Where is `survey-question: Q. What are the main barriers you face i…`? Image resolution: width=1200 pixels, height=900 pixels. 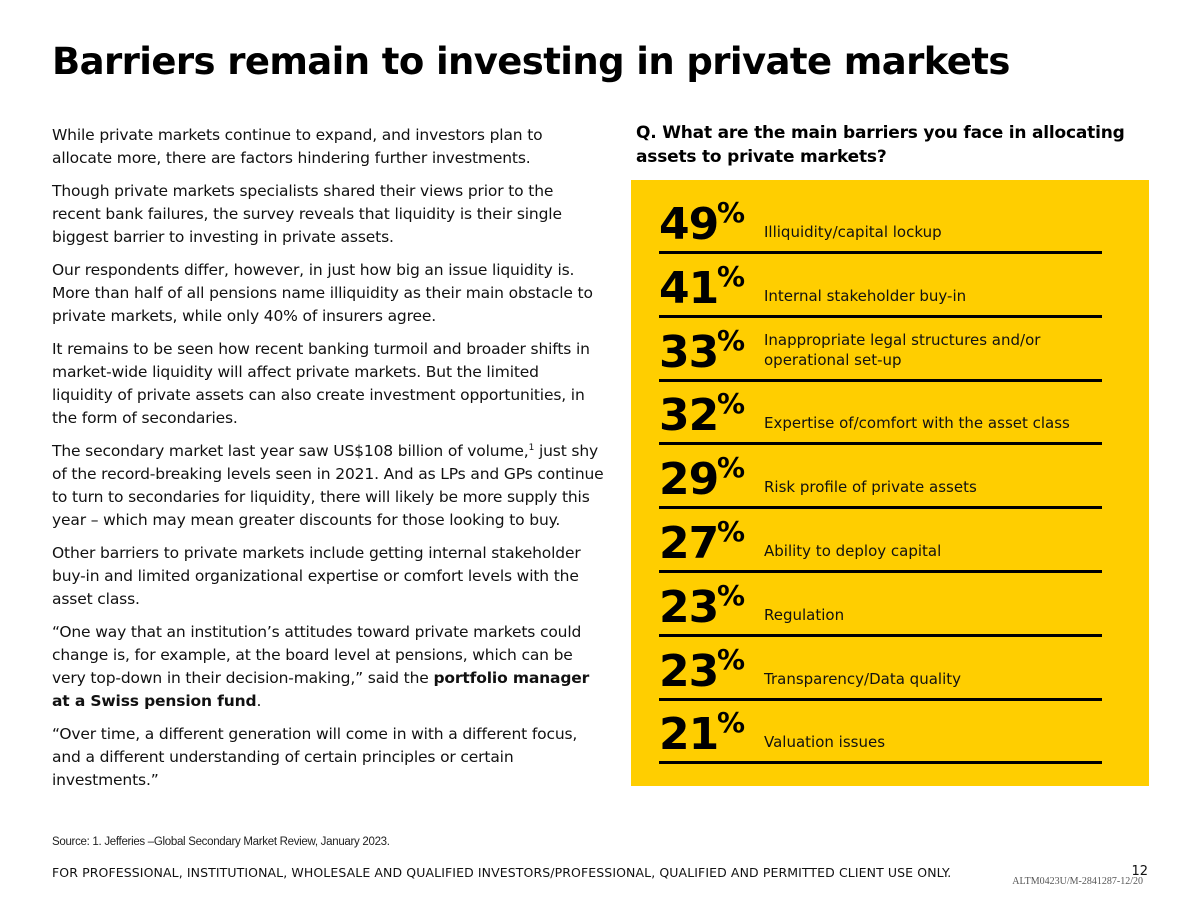
survey-question: Q. What are the main barriers you face i… is located at coordinates (880, 145).